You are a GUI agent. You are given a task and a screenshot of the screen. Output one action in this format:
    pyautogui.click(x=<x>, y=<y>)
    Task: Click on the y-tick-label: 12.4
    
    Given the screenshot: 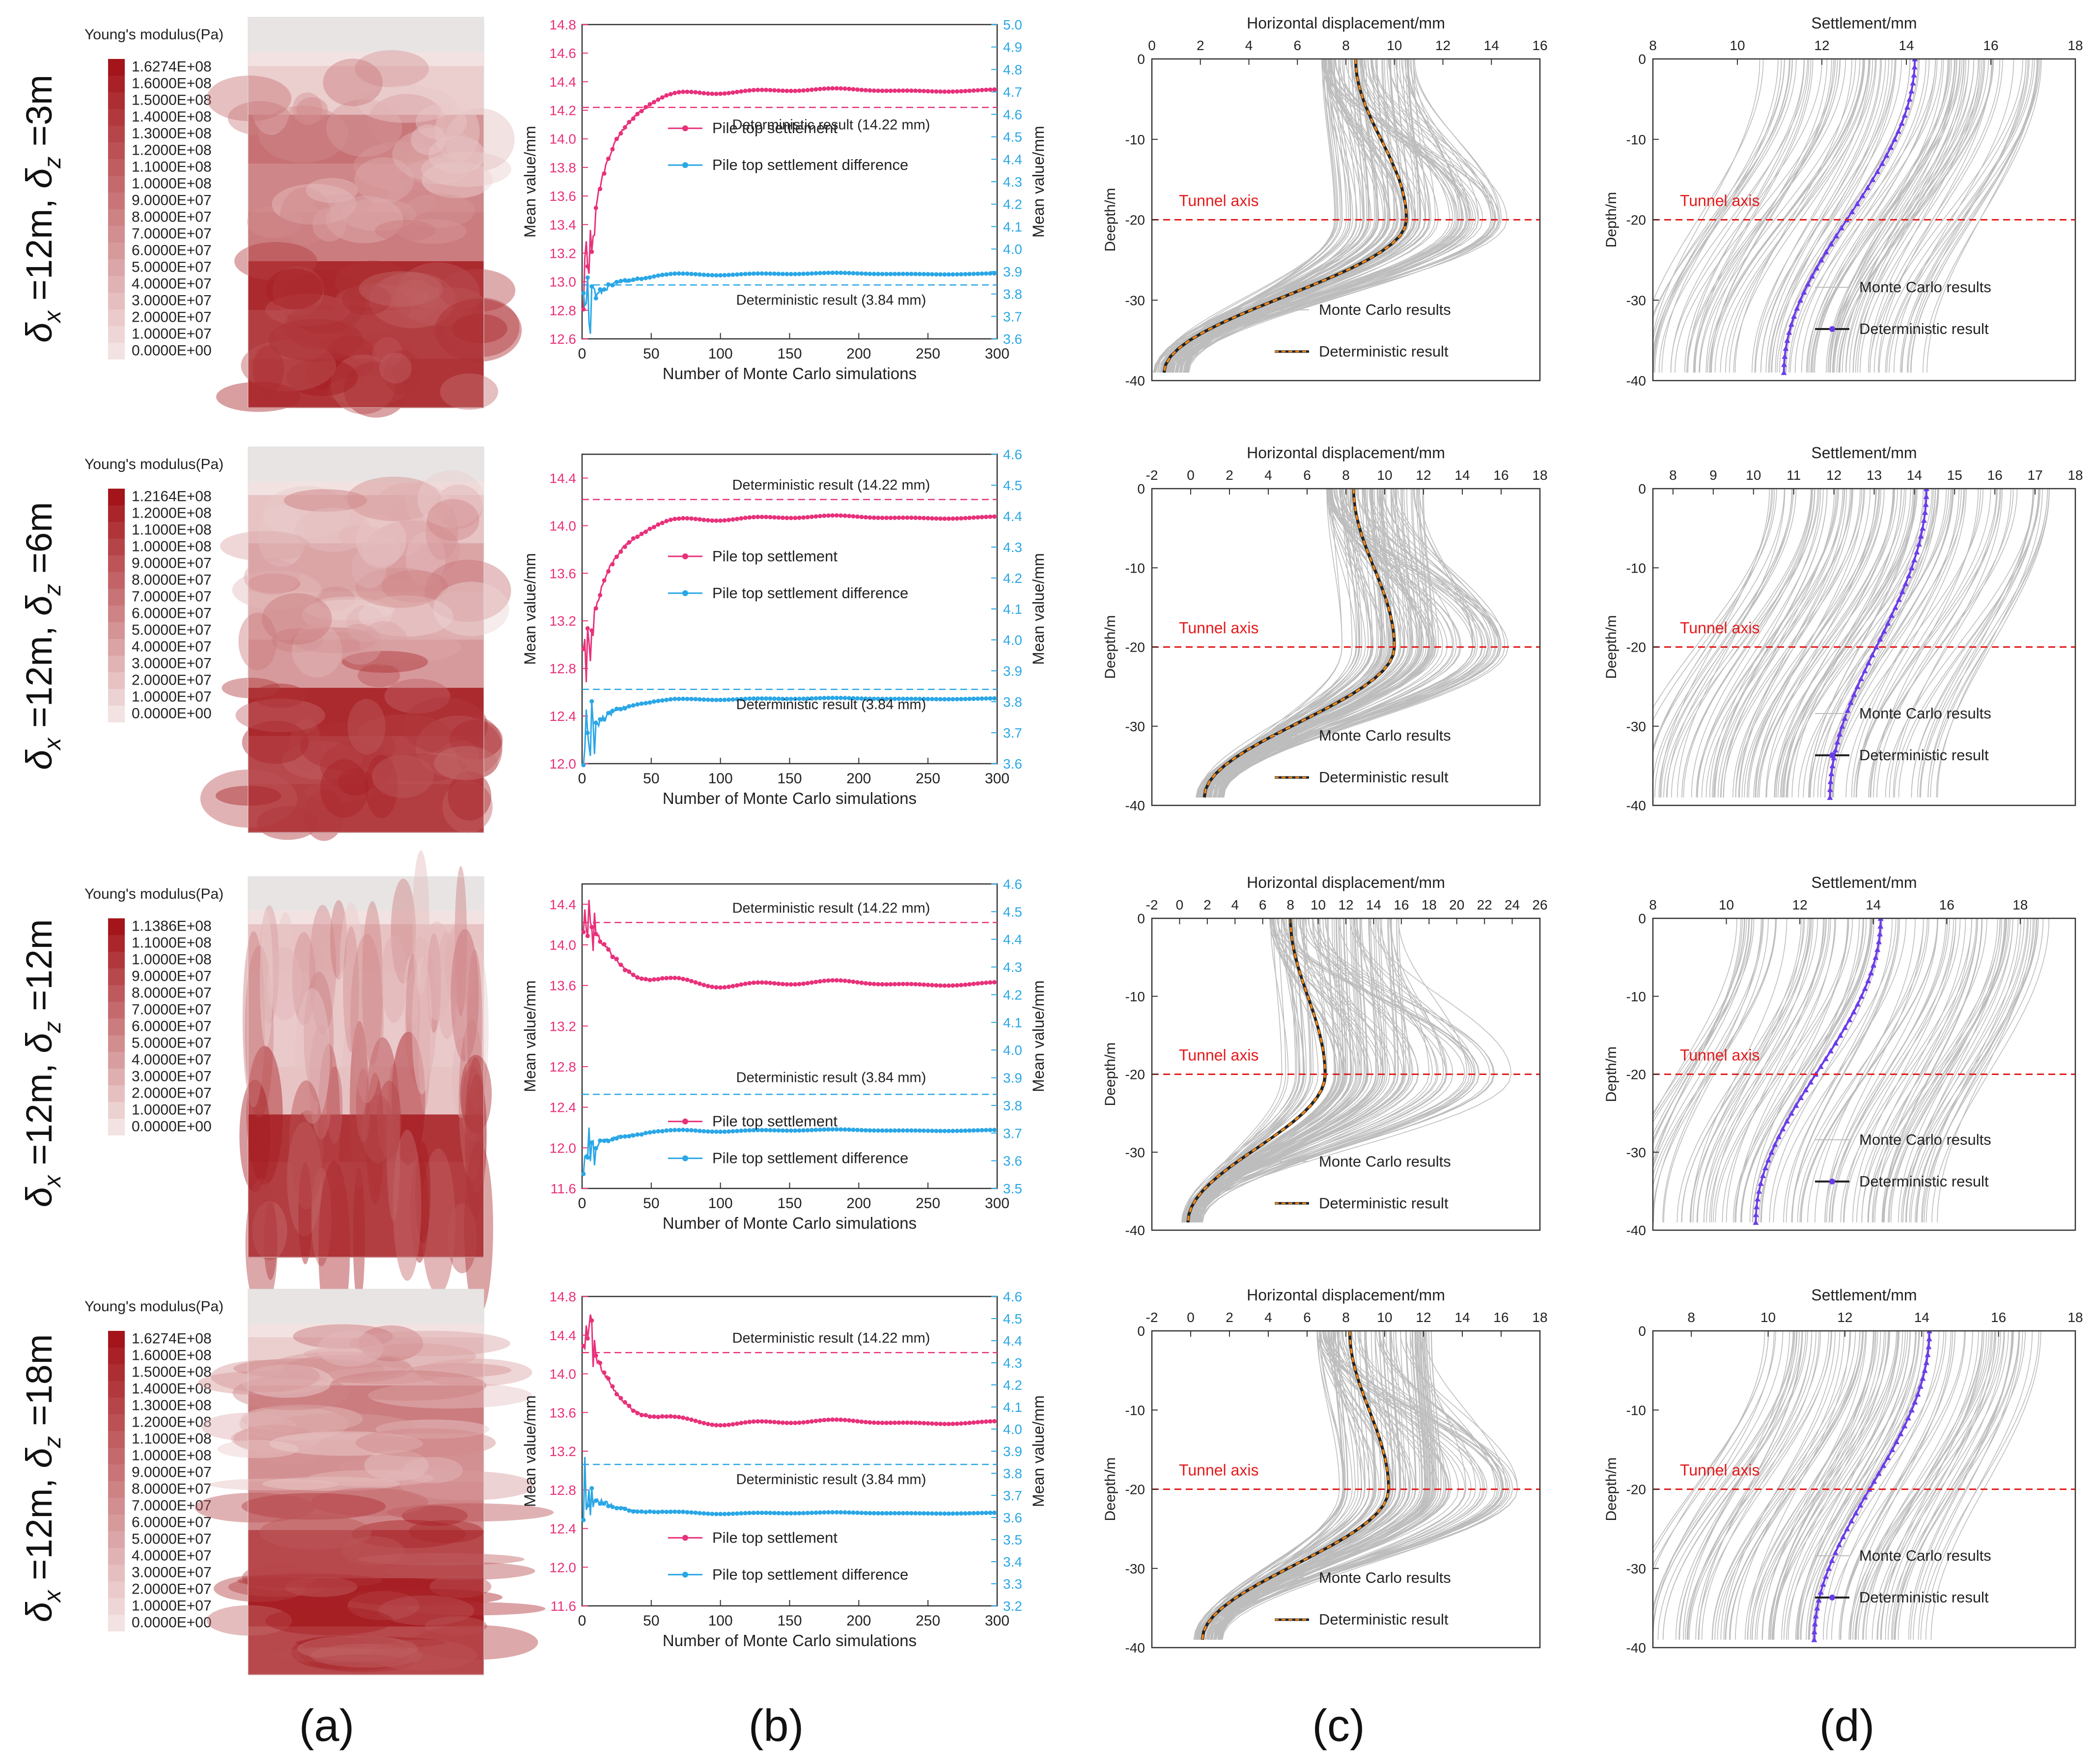 What is the action you would take?
    pyautogui.click(x=563, y=717)
    